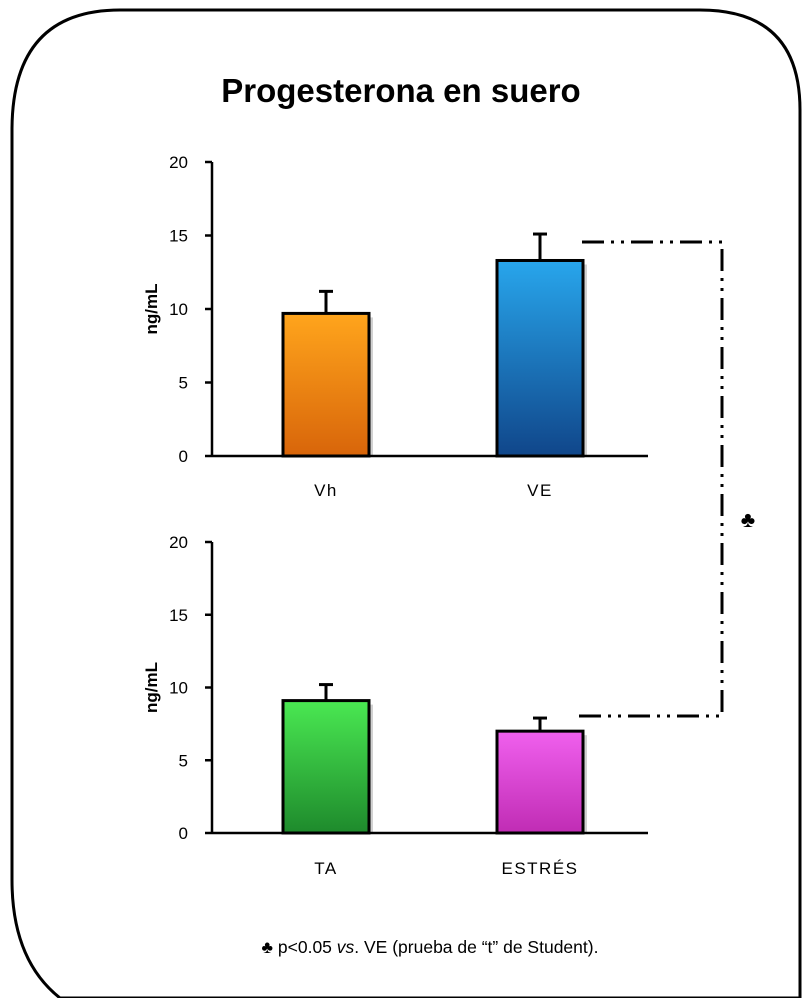  What do you see at coordinates (326, 490) in the screenshot?
I see `category-label: Vh` at bounding box center [326, 490].